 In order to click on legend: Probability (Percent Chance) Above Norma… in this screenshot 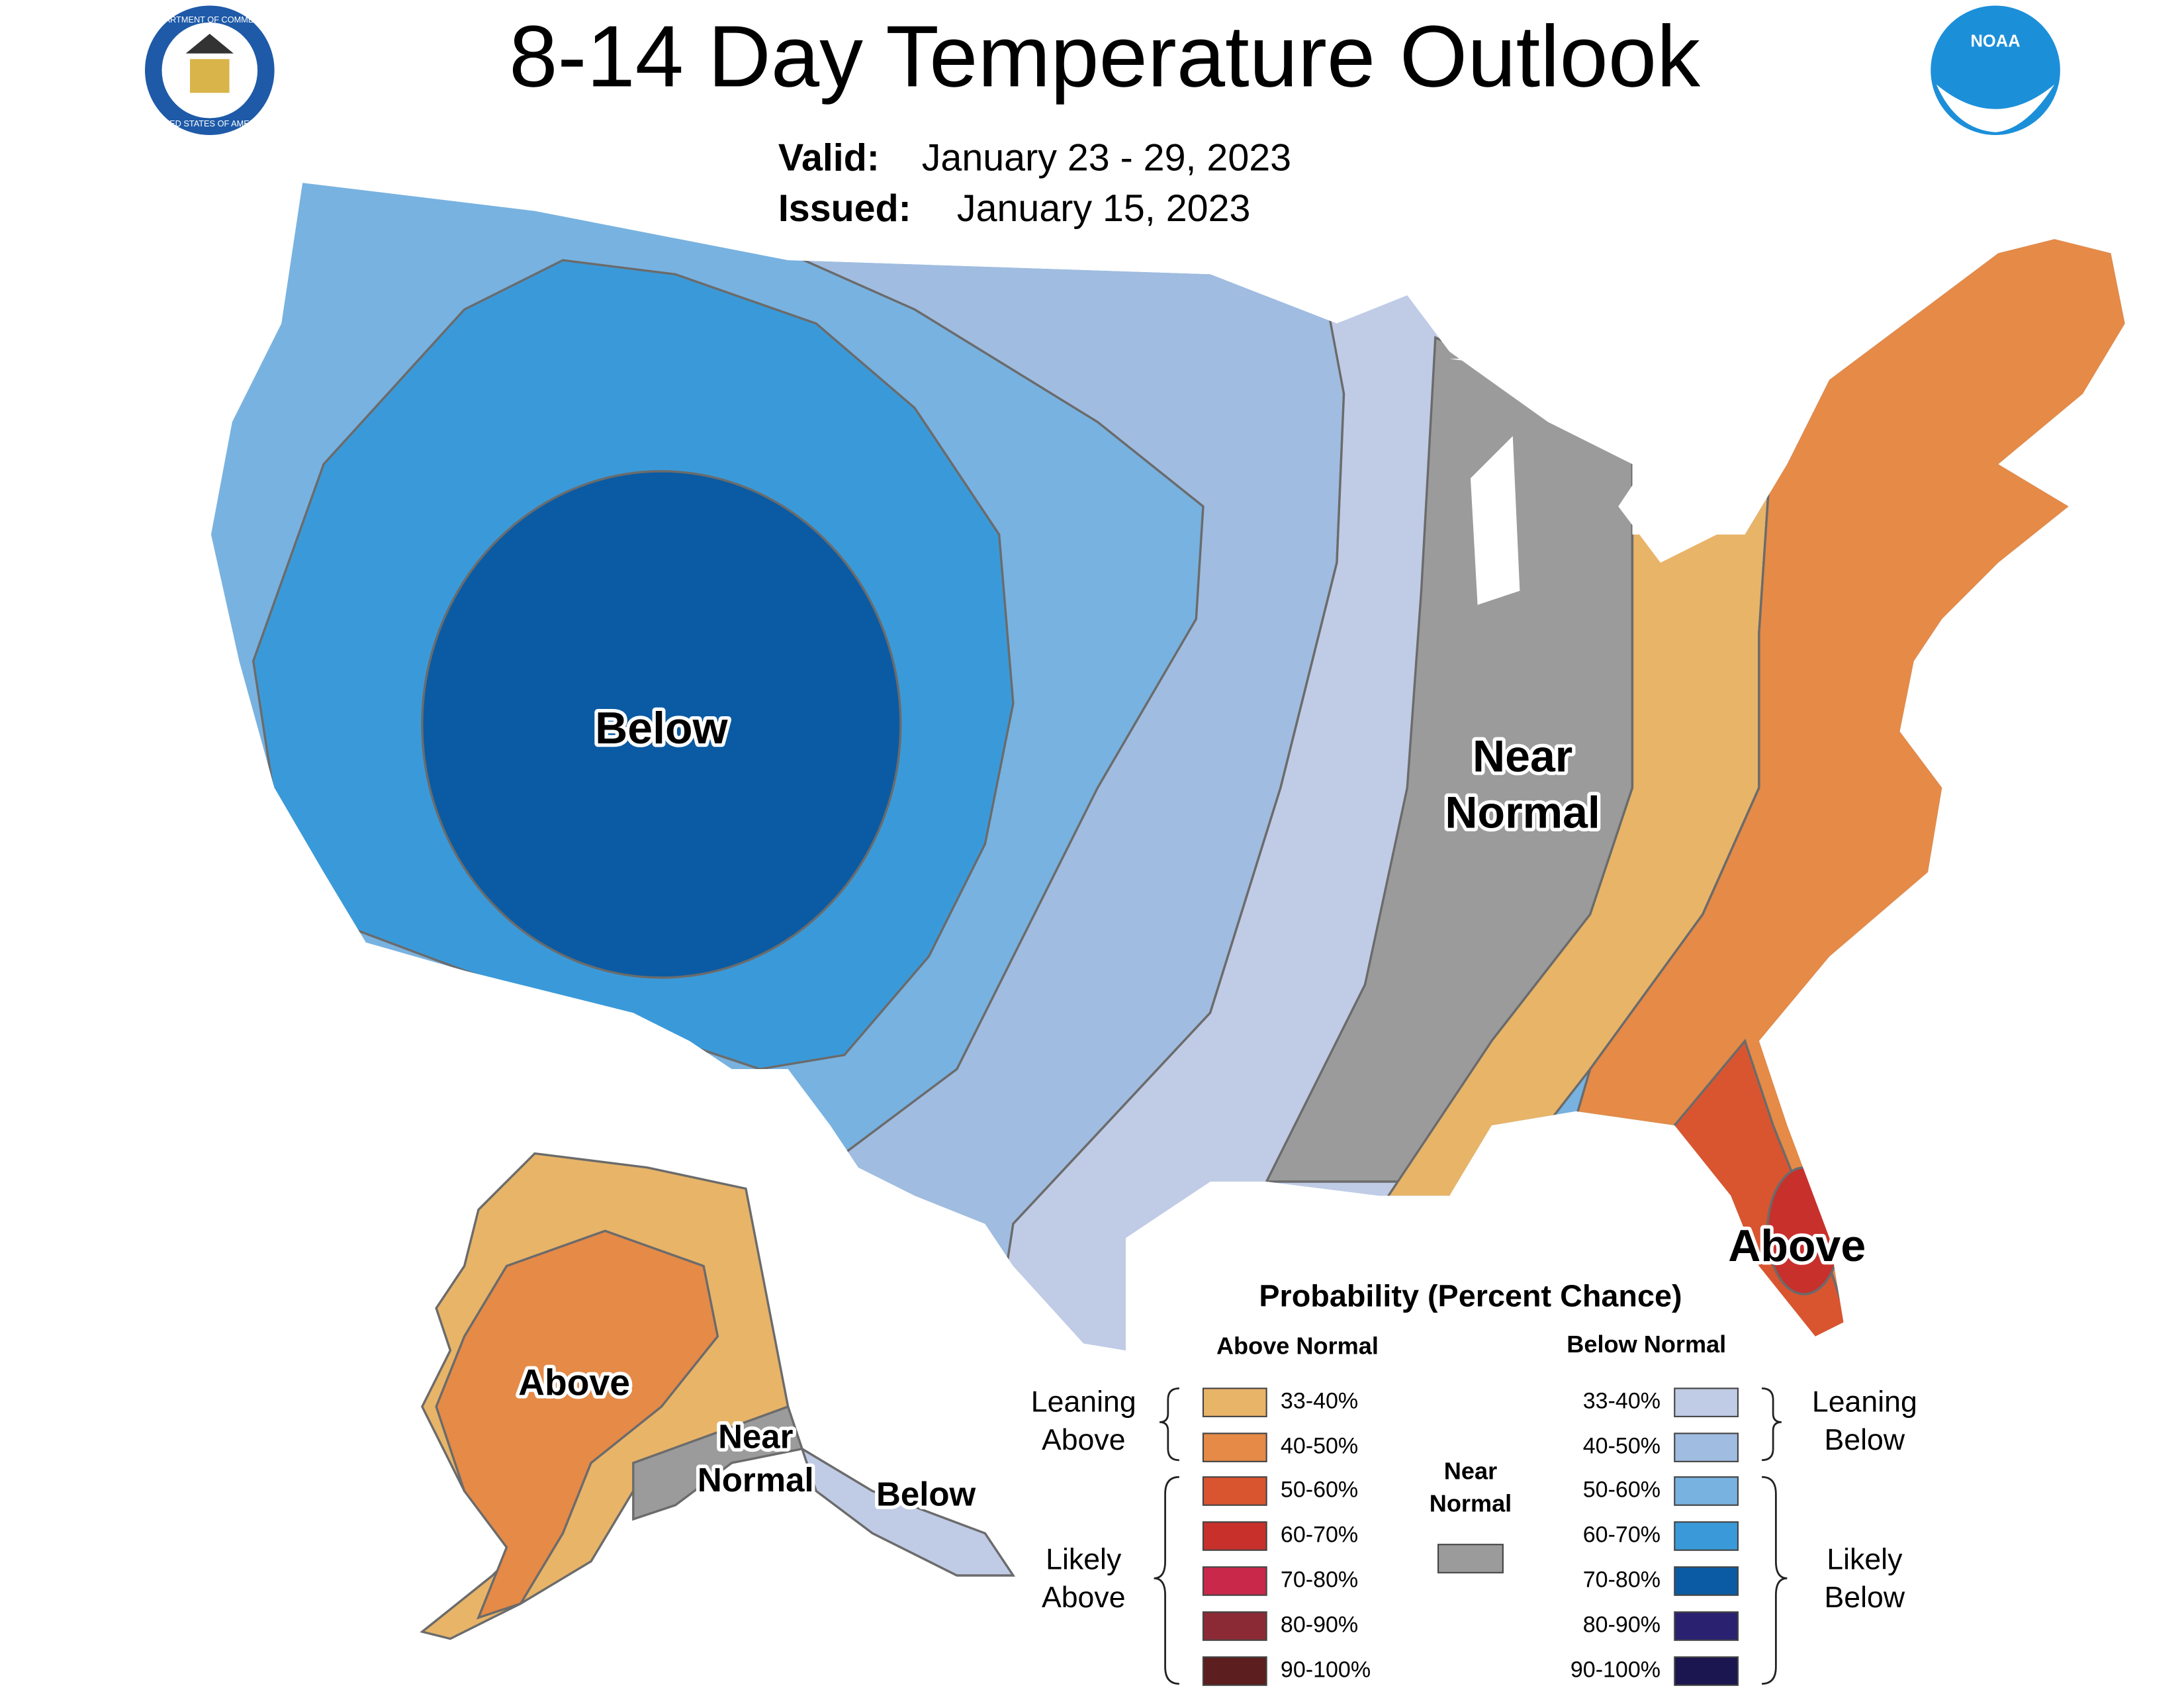, I will do `click(1474, 1482)`.